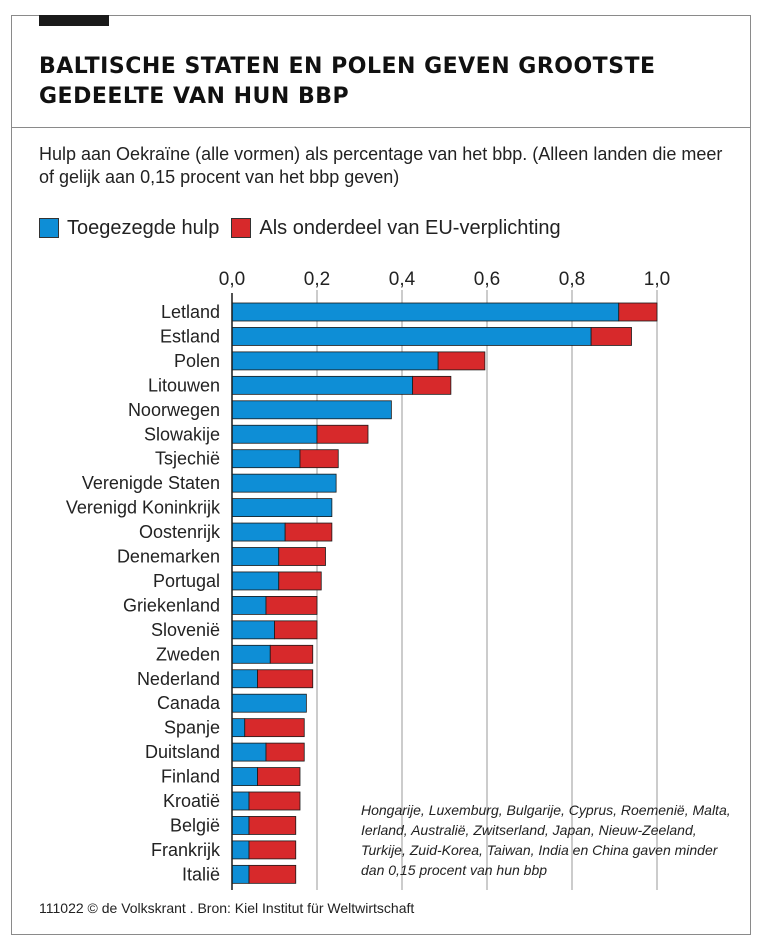 Image resolution: width=763 pixels, height=952 pixels. Describe the element at coordinates (195, 825) in the screenshot. I see `category-label: België` at that location.